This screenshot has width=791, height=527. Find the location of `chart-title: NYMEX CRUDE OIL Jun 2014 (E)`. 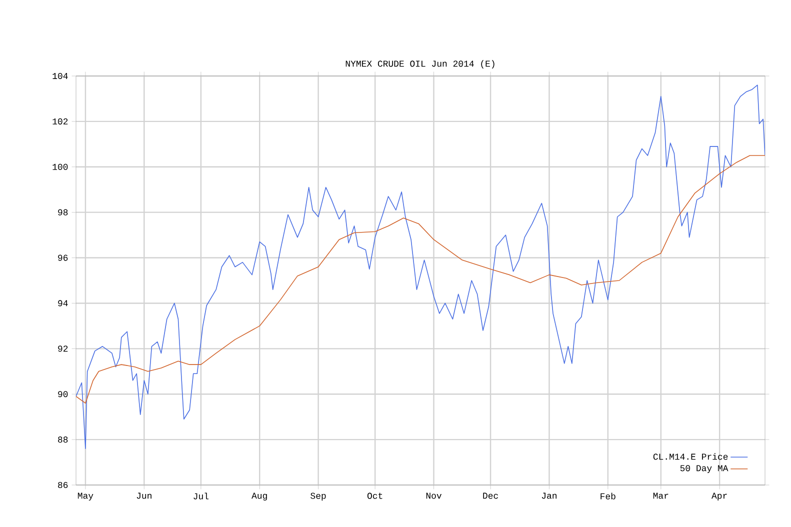

chart-title: NYMEX CRUDE OIL Jun 2014 (E) is located at coordinates (420, 64).